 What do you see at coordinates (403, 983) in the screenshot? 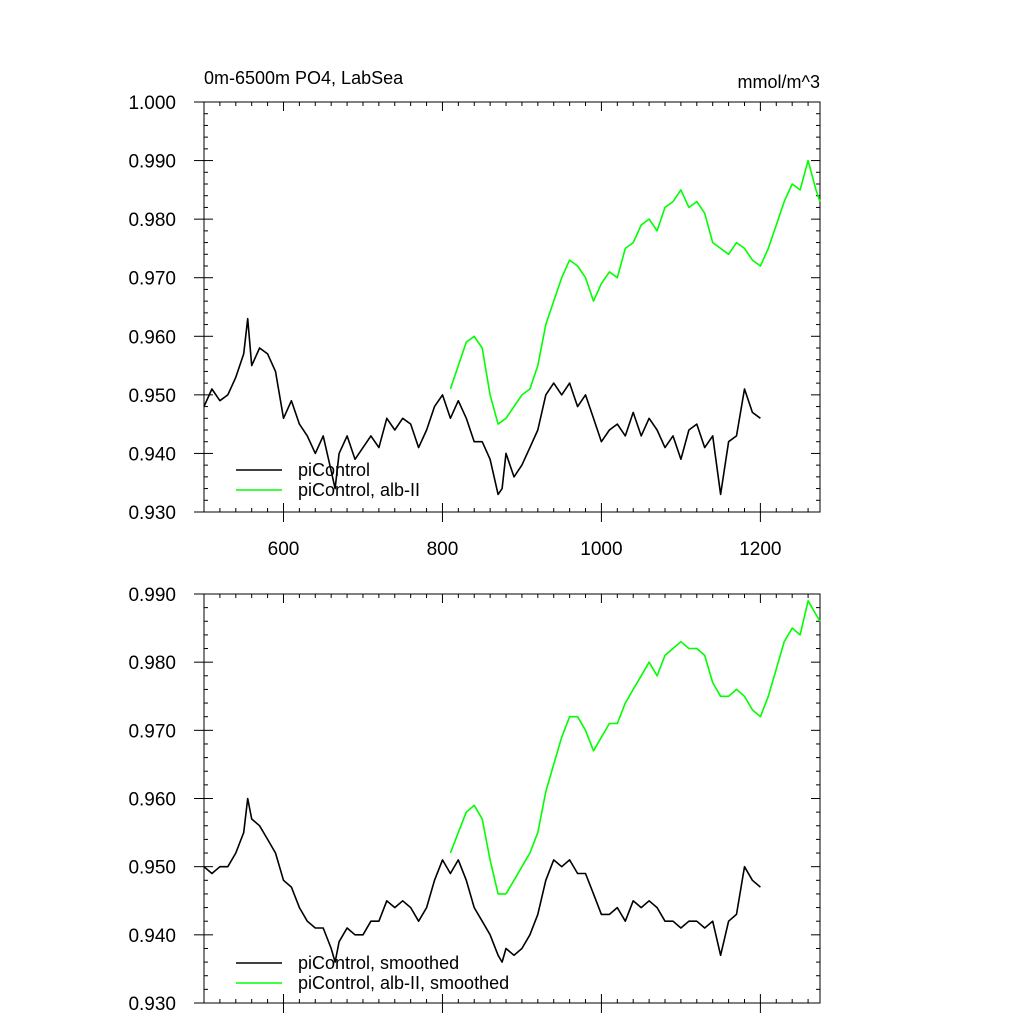
I see `legend-label-picontrol-alb-ii-smoothed: piControl, alb-II, smoothed` at bounding box center [403, 983].